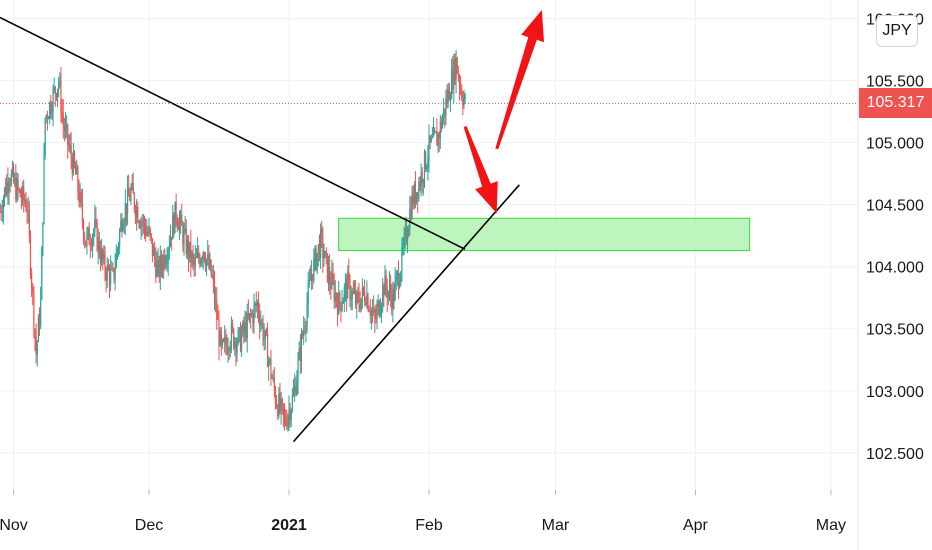 This screenshot has width=932, height=550. I want to click on support-zone, so click(544, 234).